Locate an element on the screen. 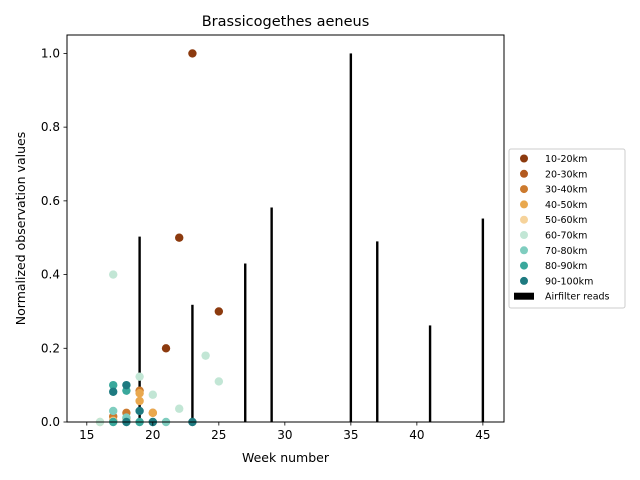 The image size is (640, 480). legend-label: 30-40km is located at coordinates (566, 190).